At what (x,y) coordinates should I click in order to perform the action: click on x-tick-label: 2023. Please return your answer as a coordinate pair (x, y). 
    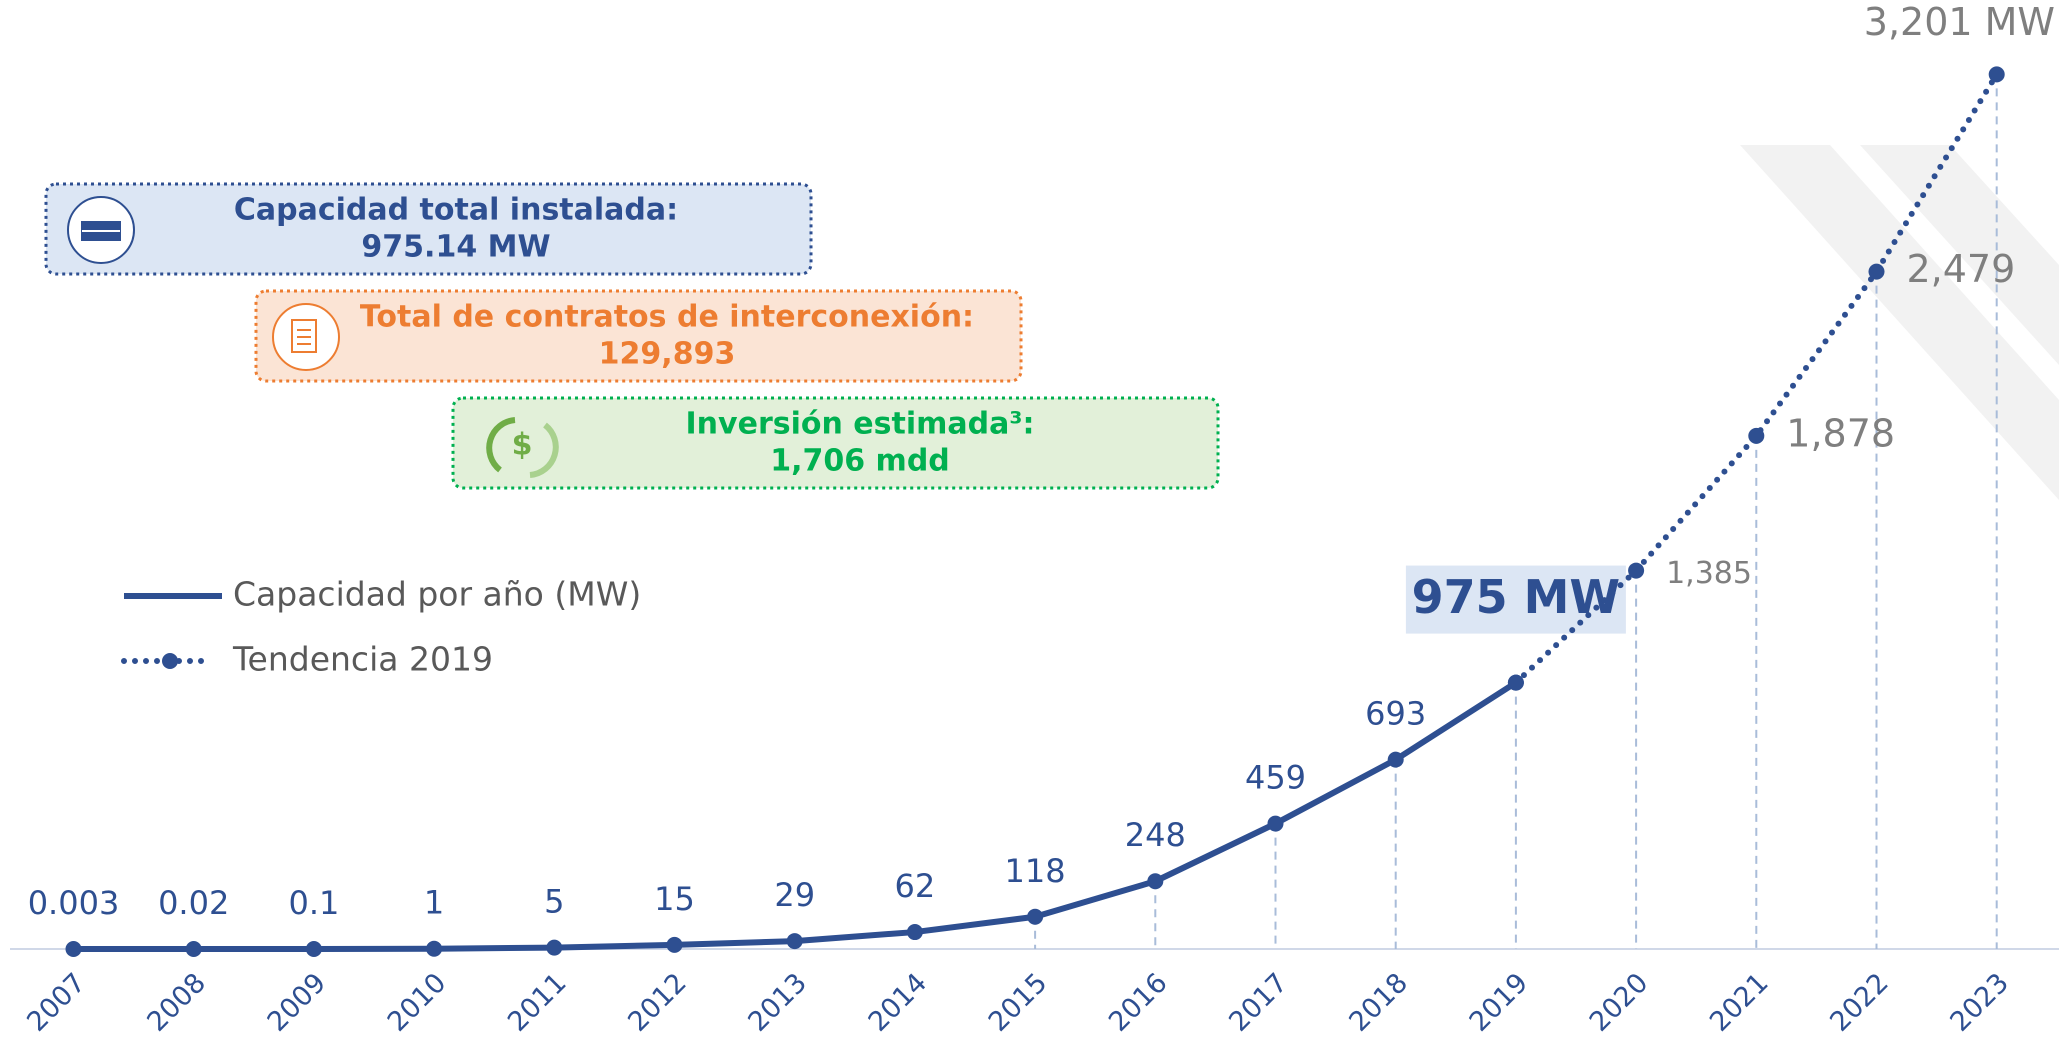
    Looking at the image, I should click on (1979, 1002).